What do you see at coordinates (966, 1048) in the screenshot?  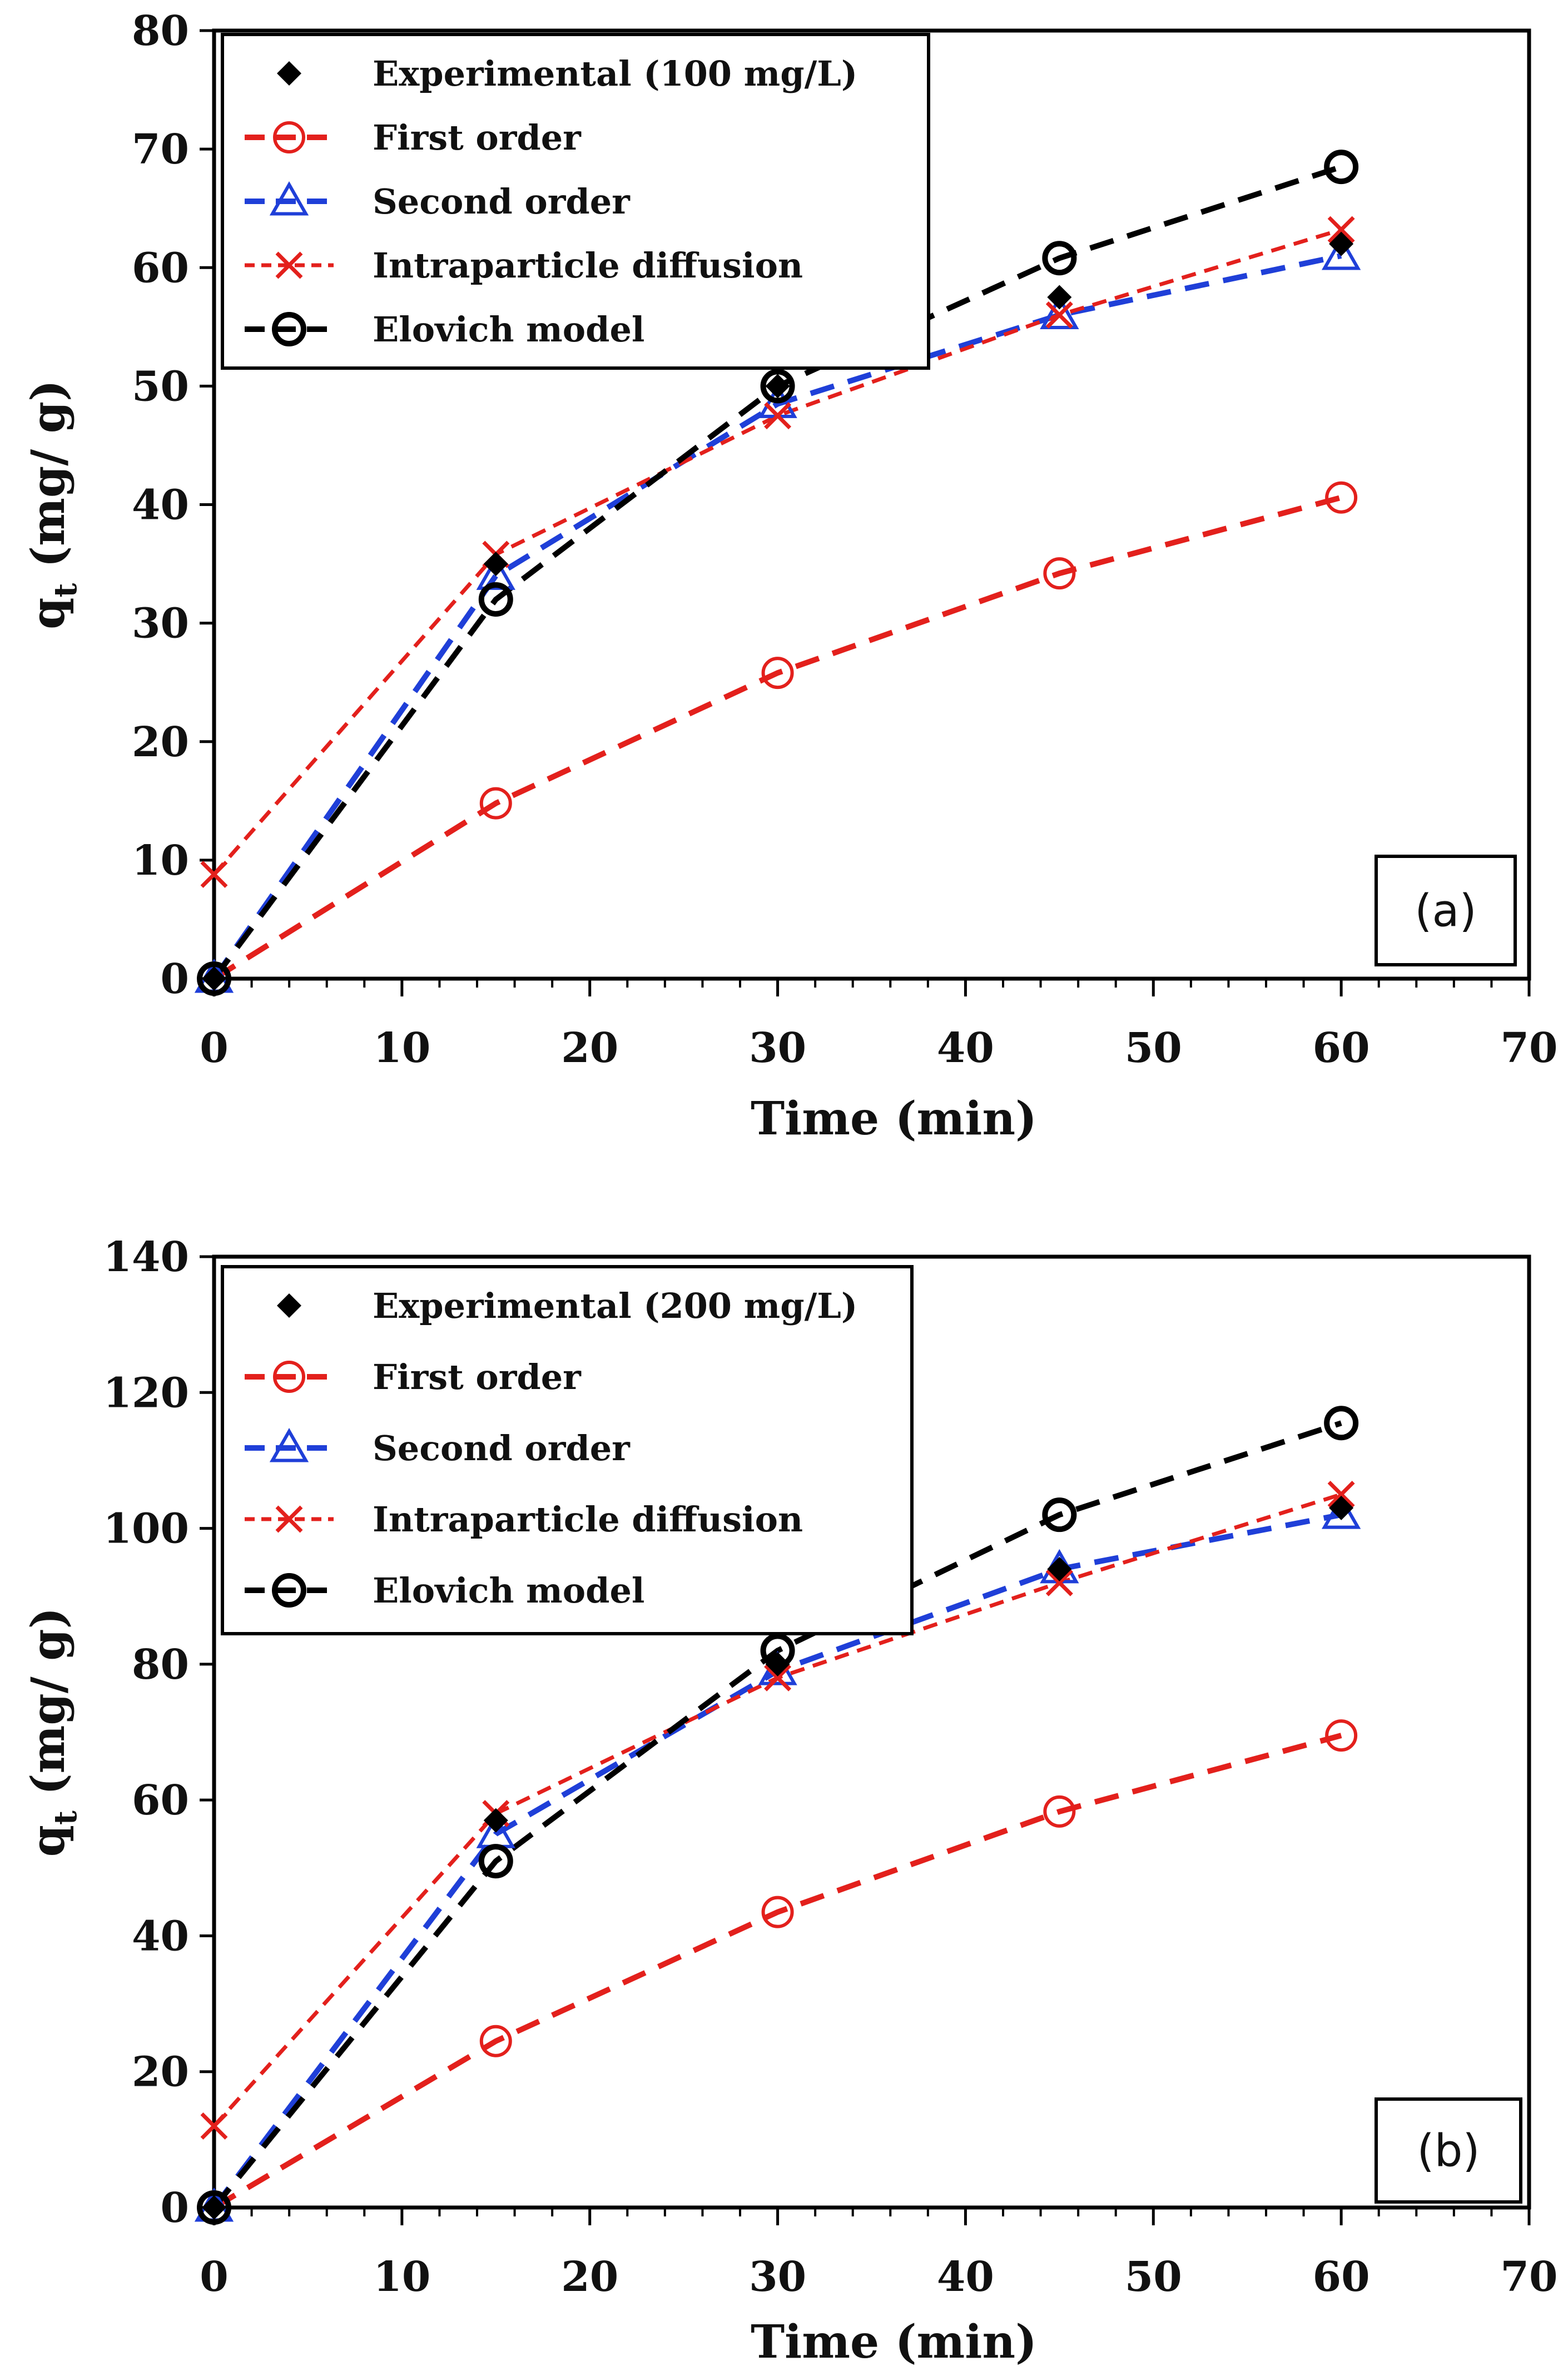 I see `x-tick-label: 40` at bounding box center [966, 1048].